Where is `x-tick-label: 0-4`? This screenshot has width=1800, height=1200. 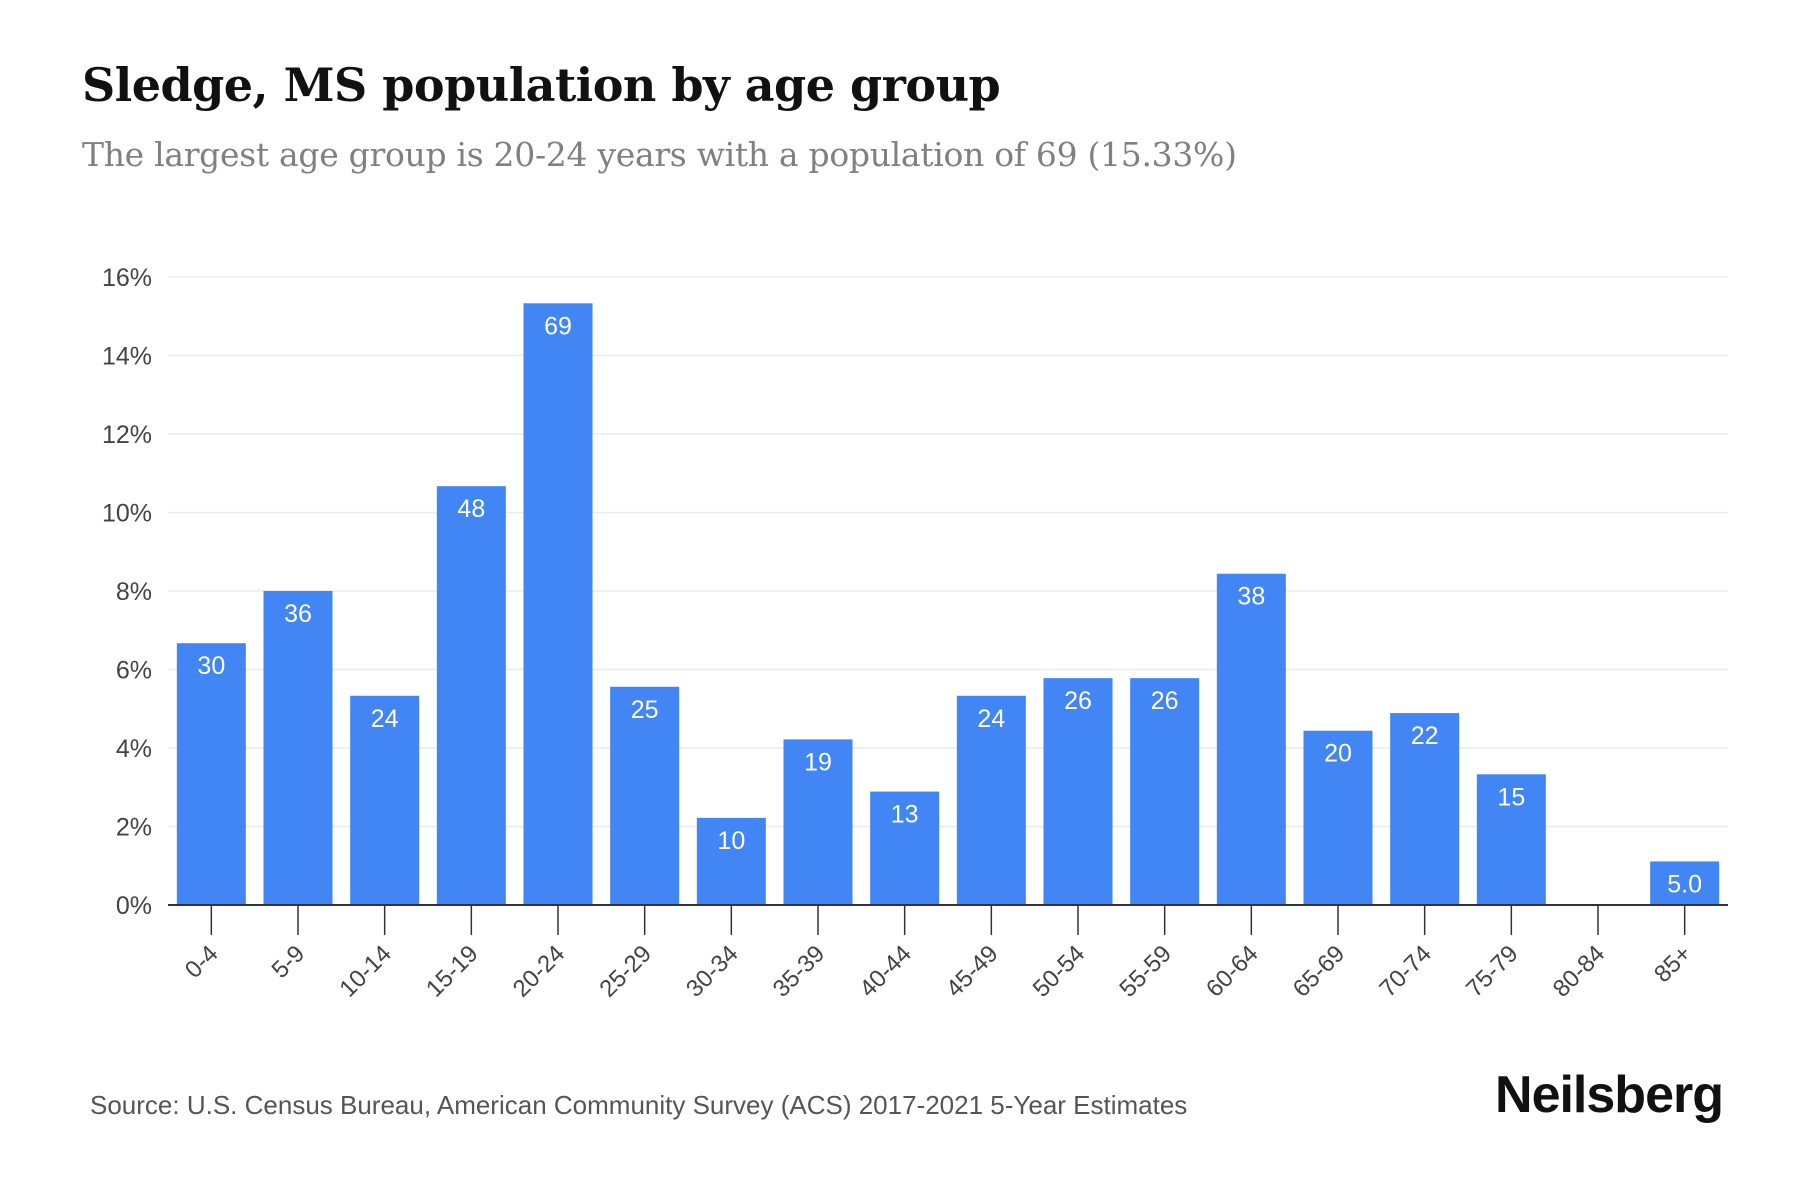 x-tick-label: 0-4 is located at coordinates (202, 962).